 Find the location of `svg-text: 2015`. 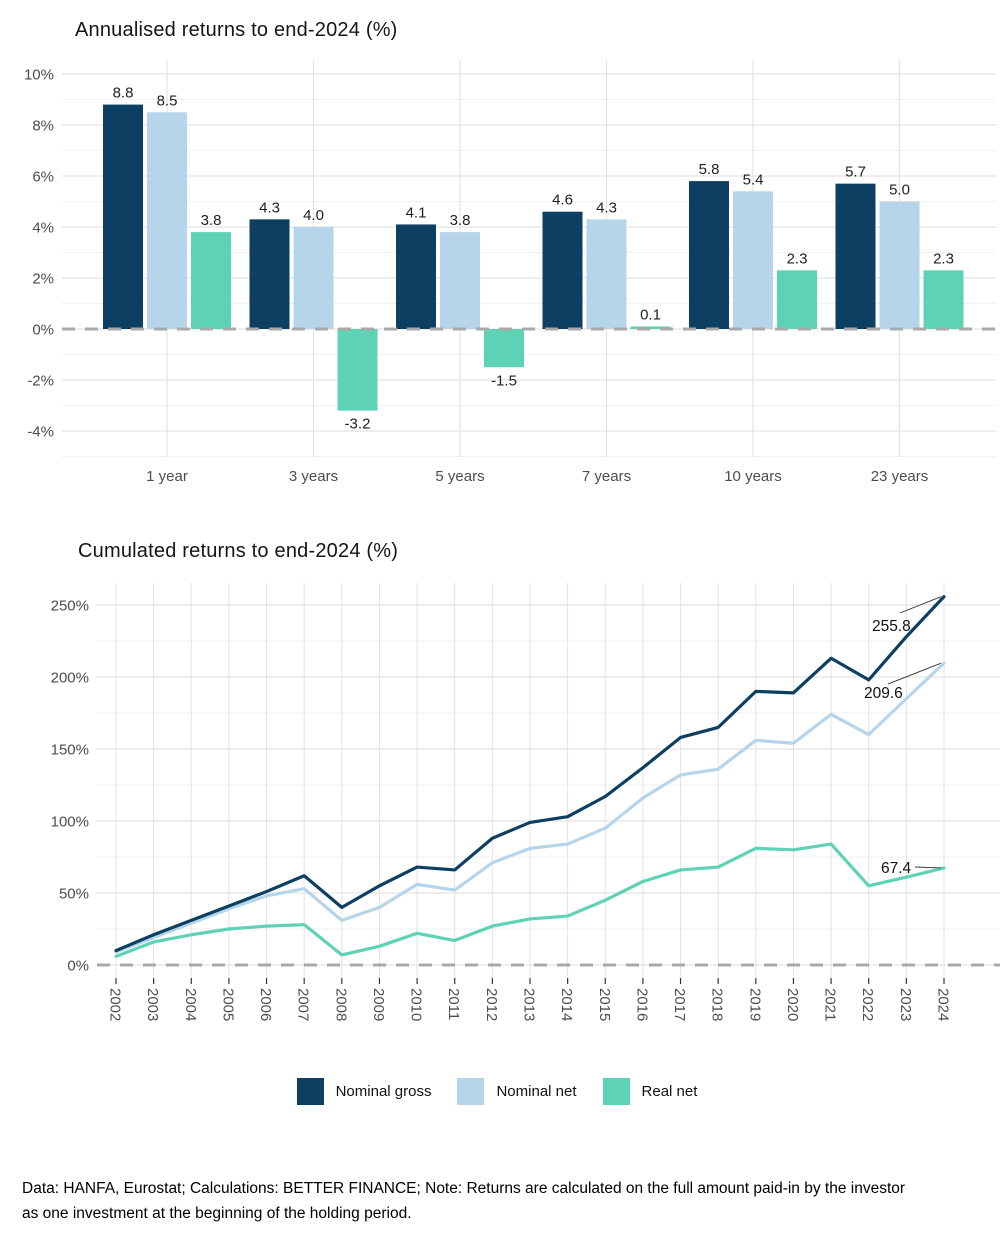

svg-text: 2015 is located at coordinates (604, 1004).